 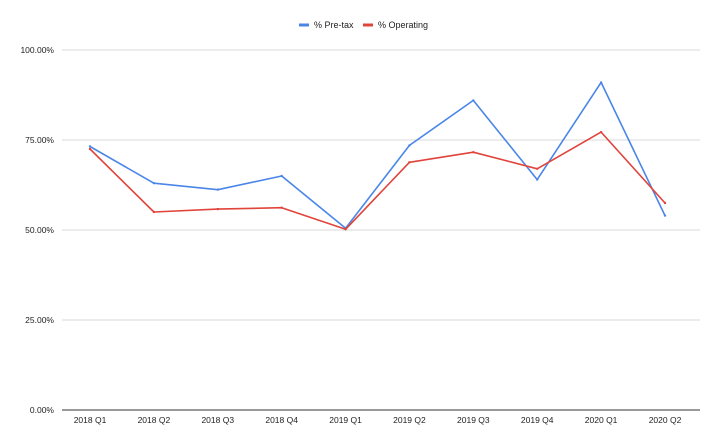 What do you see at coordinates (537, 420) in the screenshot?
I see `x-tick-label: 2019 Q4` at bounding box center [537, 420].